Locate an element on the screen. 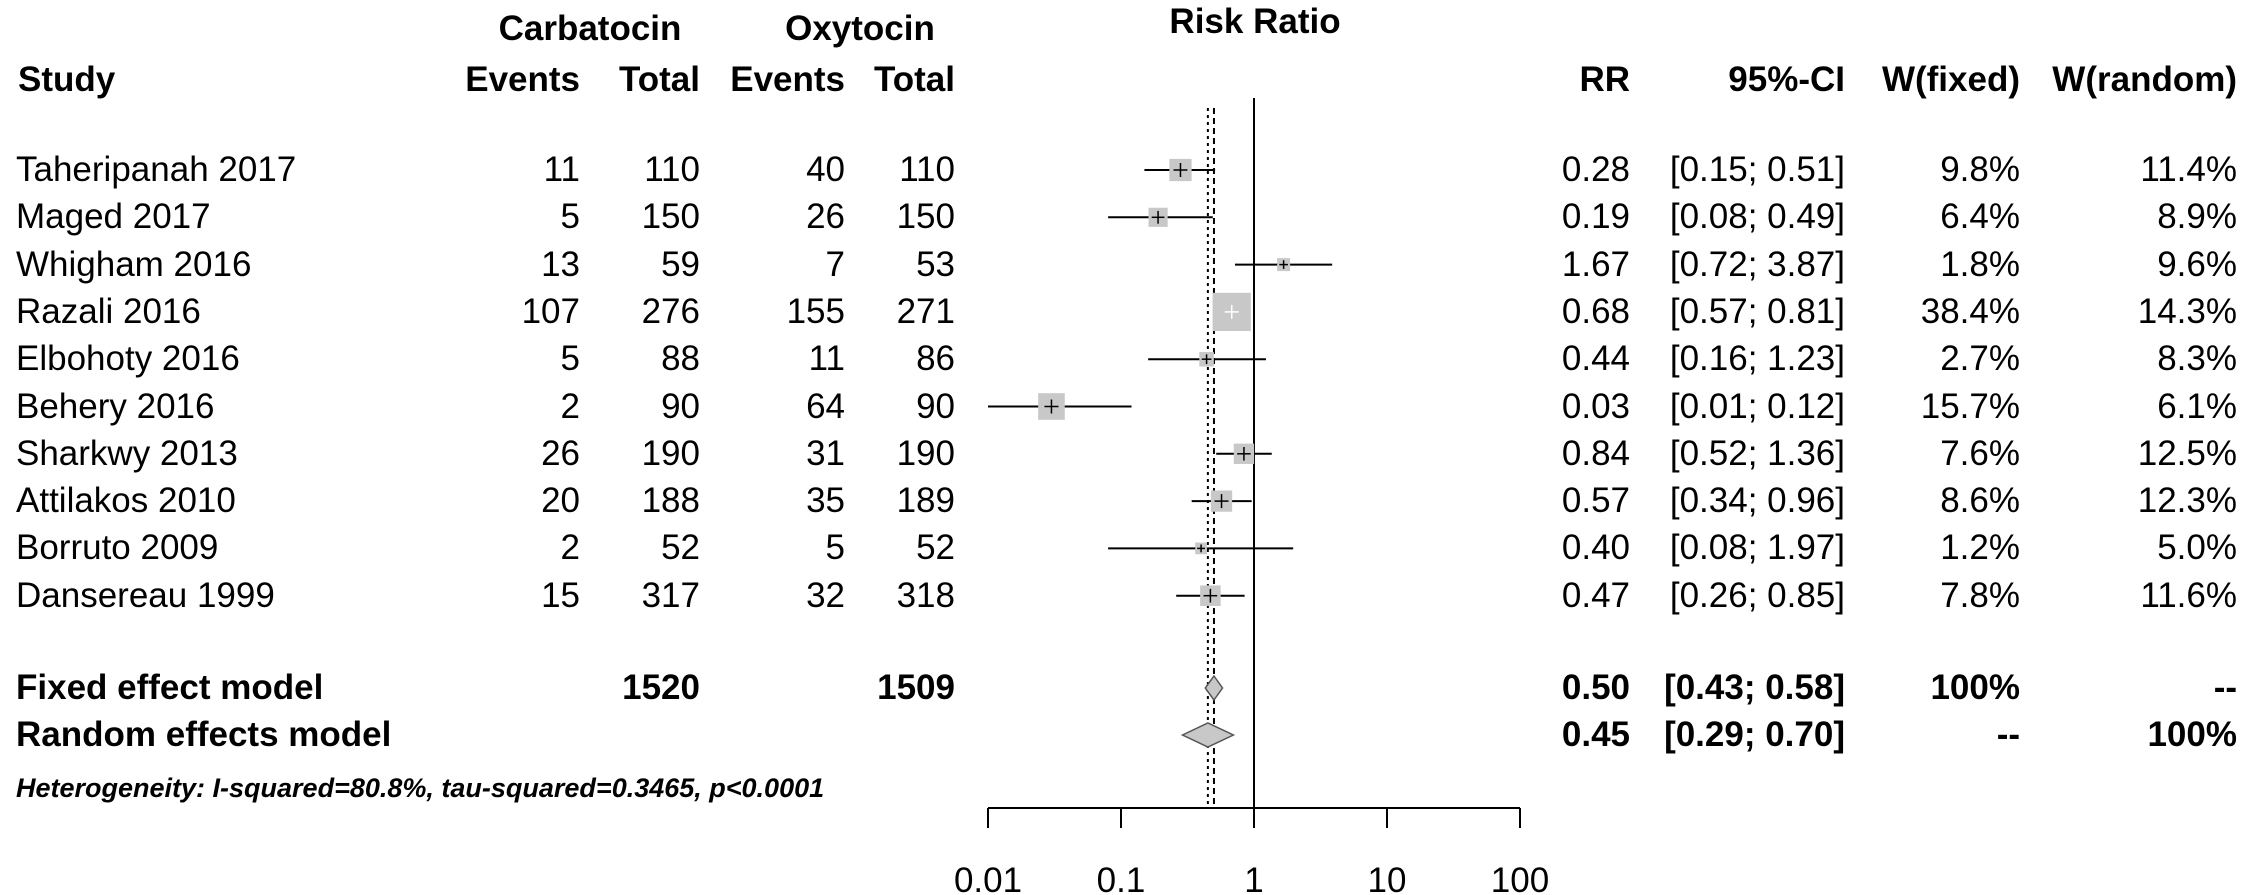 The height and width of the screenshot is (895, 2262). study-name: Sharkwy 2013 is located at coordinates (127, 453).